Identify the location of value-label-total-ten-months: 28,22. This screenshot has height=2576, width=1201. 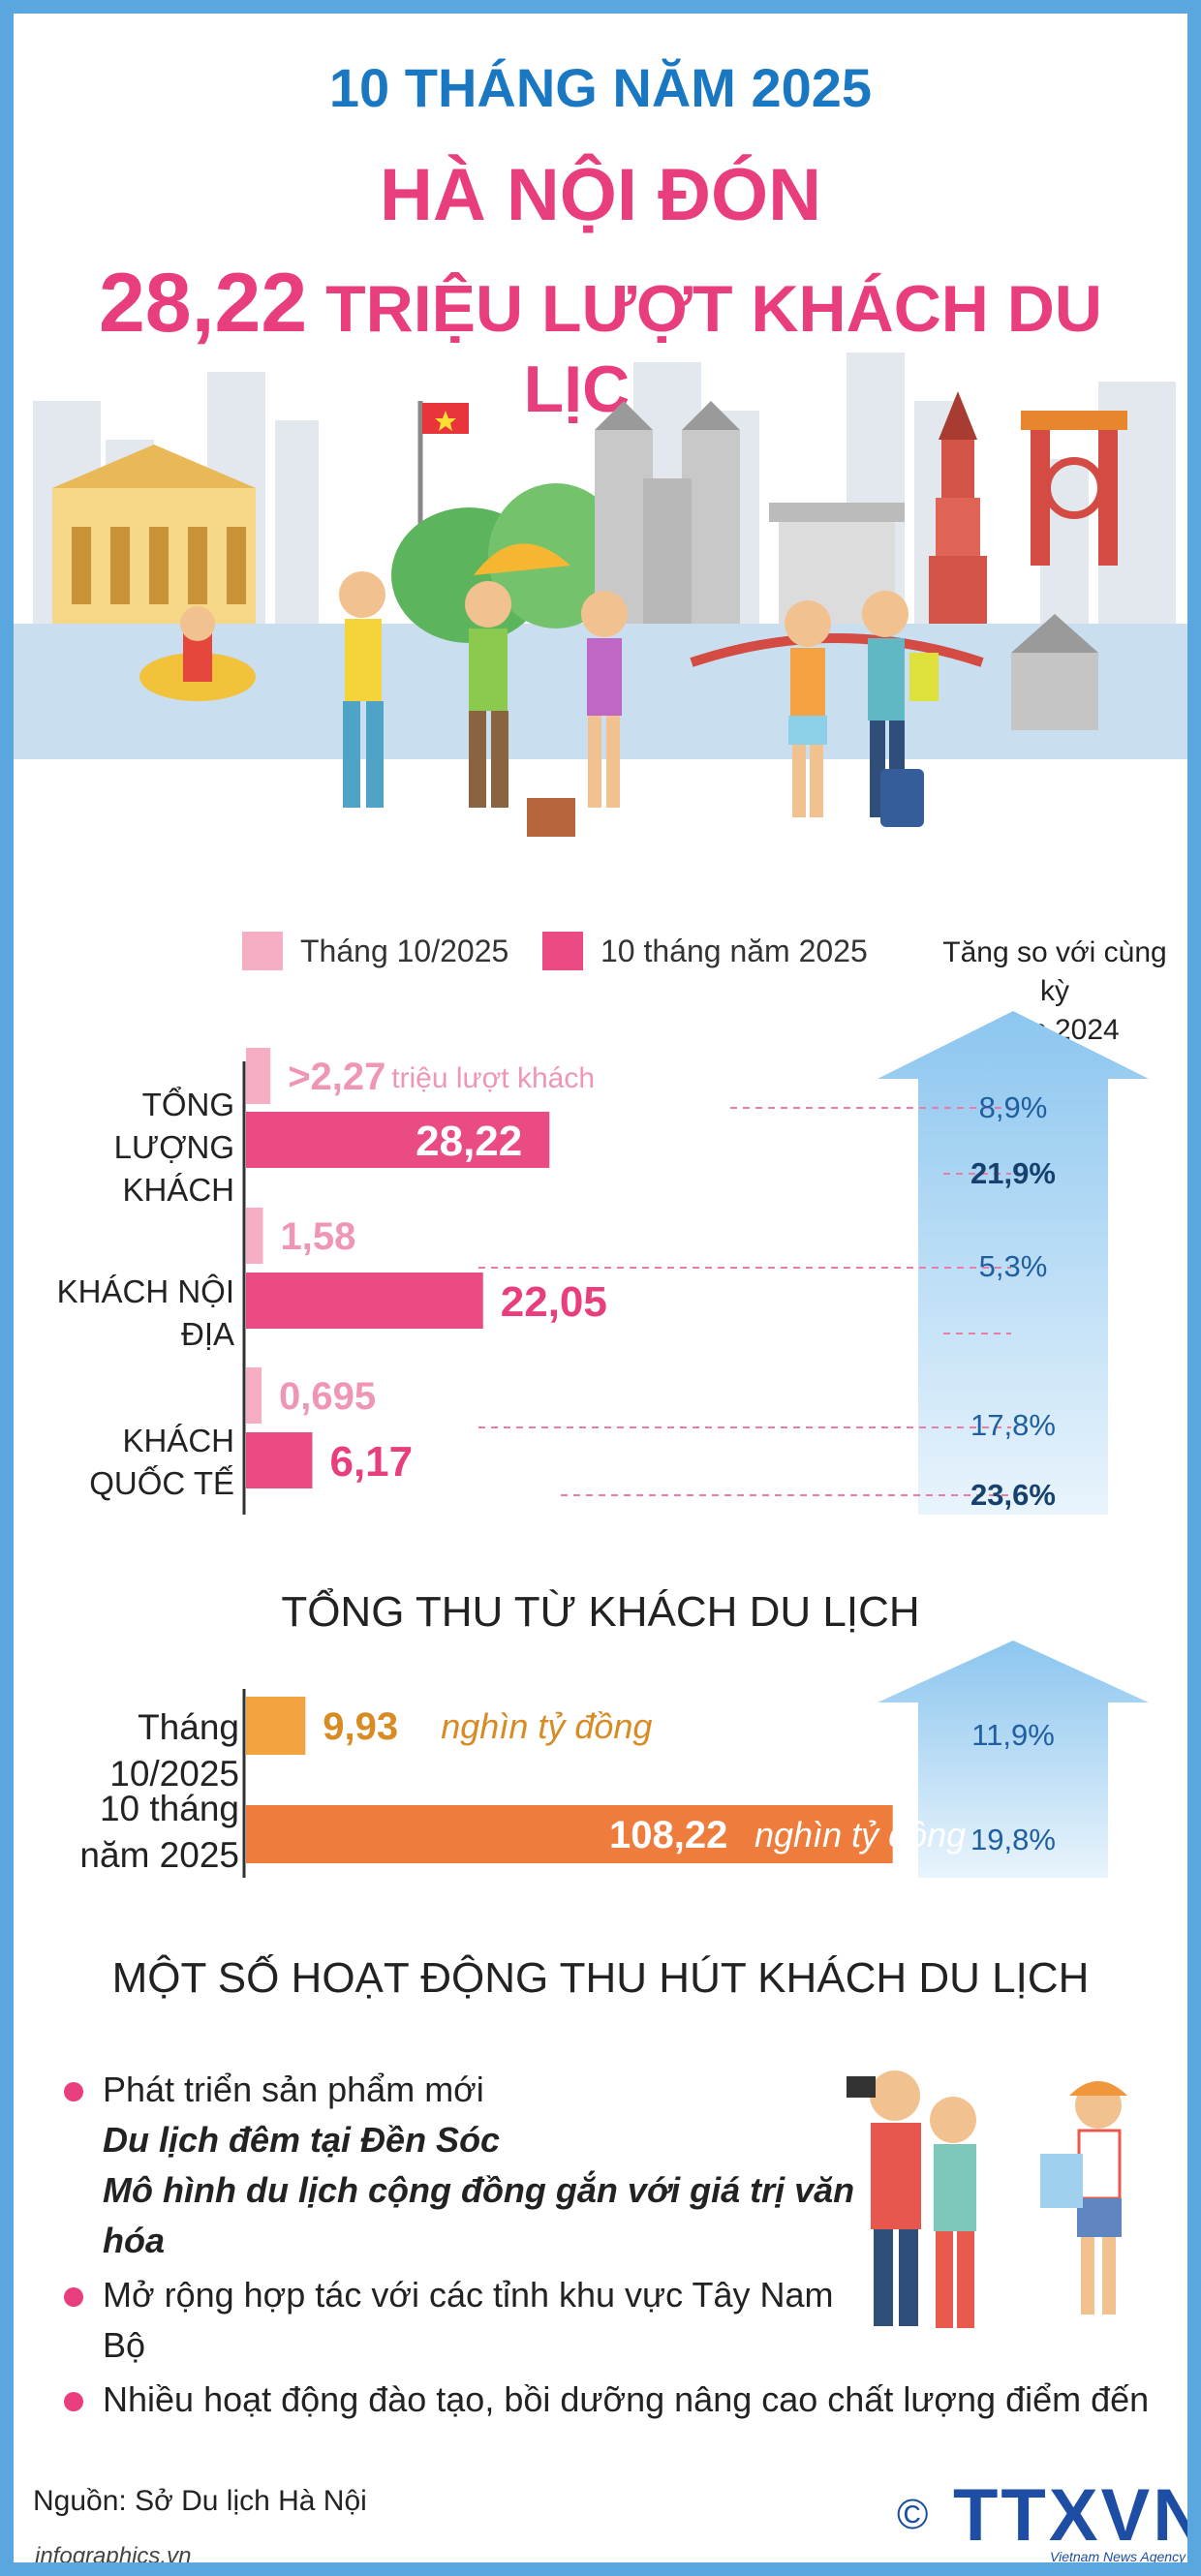
(469, 1141).